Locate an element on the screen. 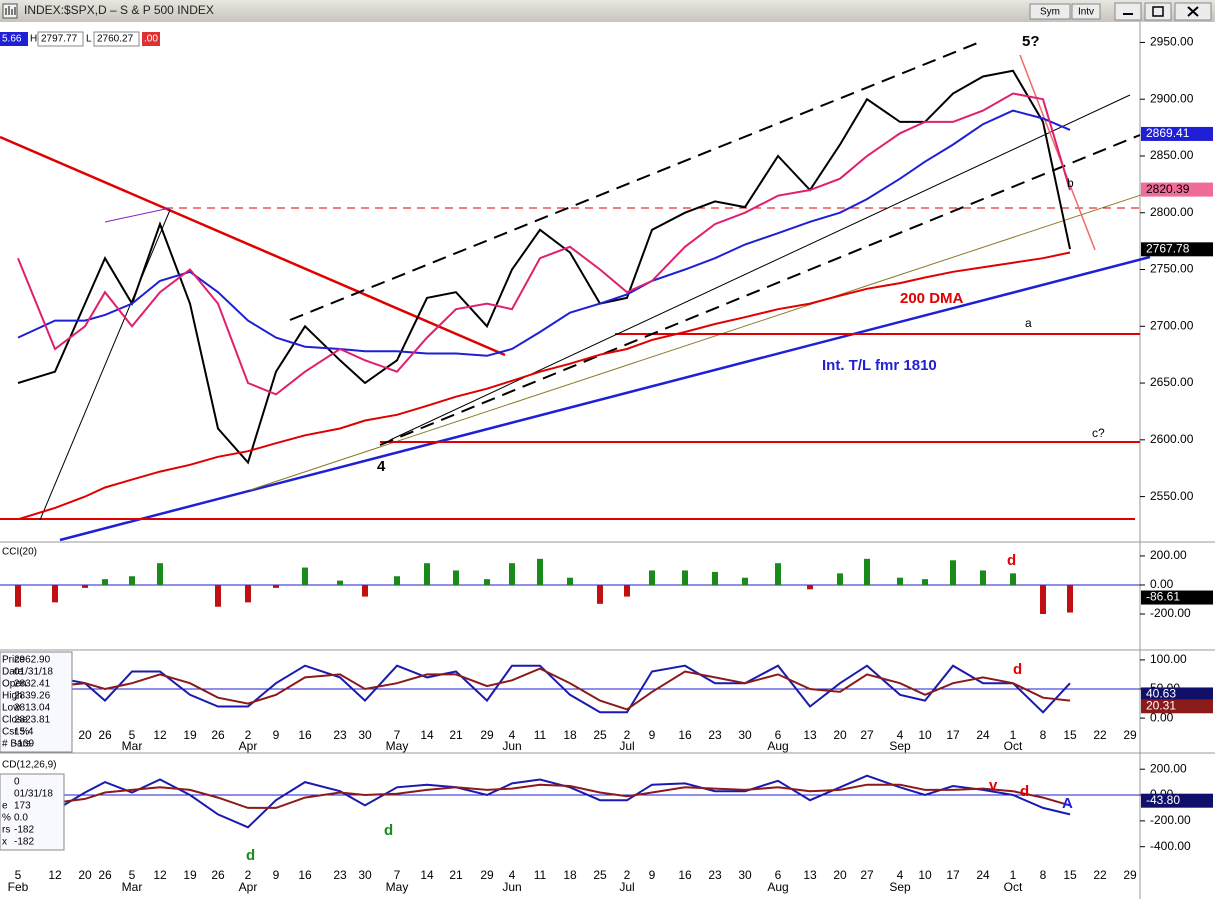  annotation: b is located at coordinates (1070, 183).